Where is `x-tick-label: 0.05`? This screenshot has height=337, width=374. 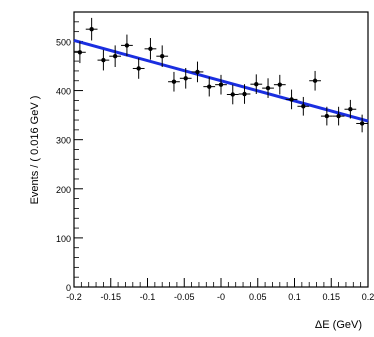
x-tick-label: 0.05 is located at coordinates (258, 297).